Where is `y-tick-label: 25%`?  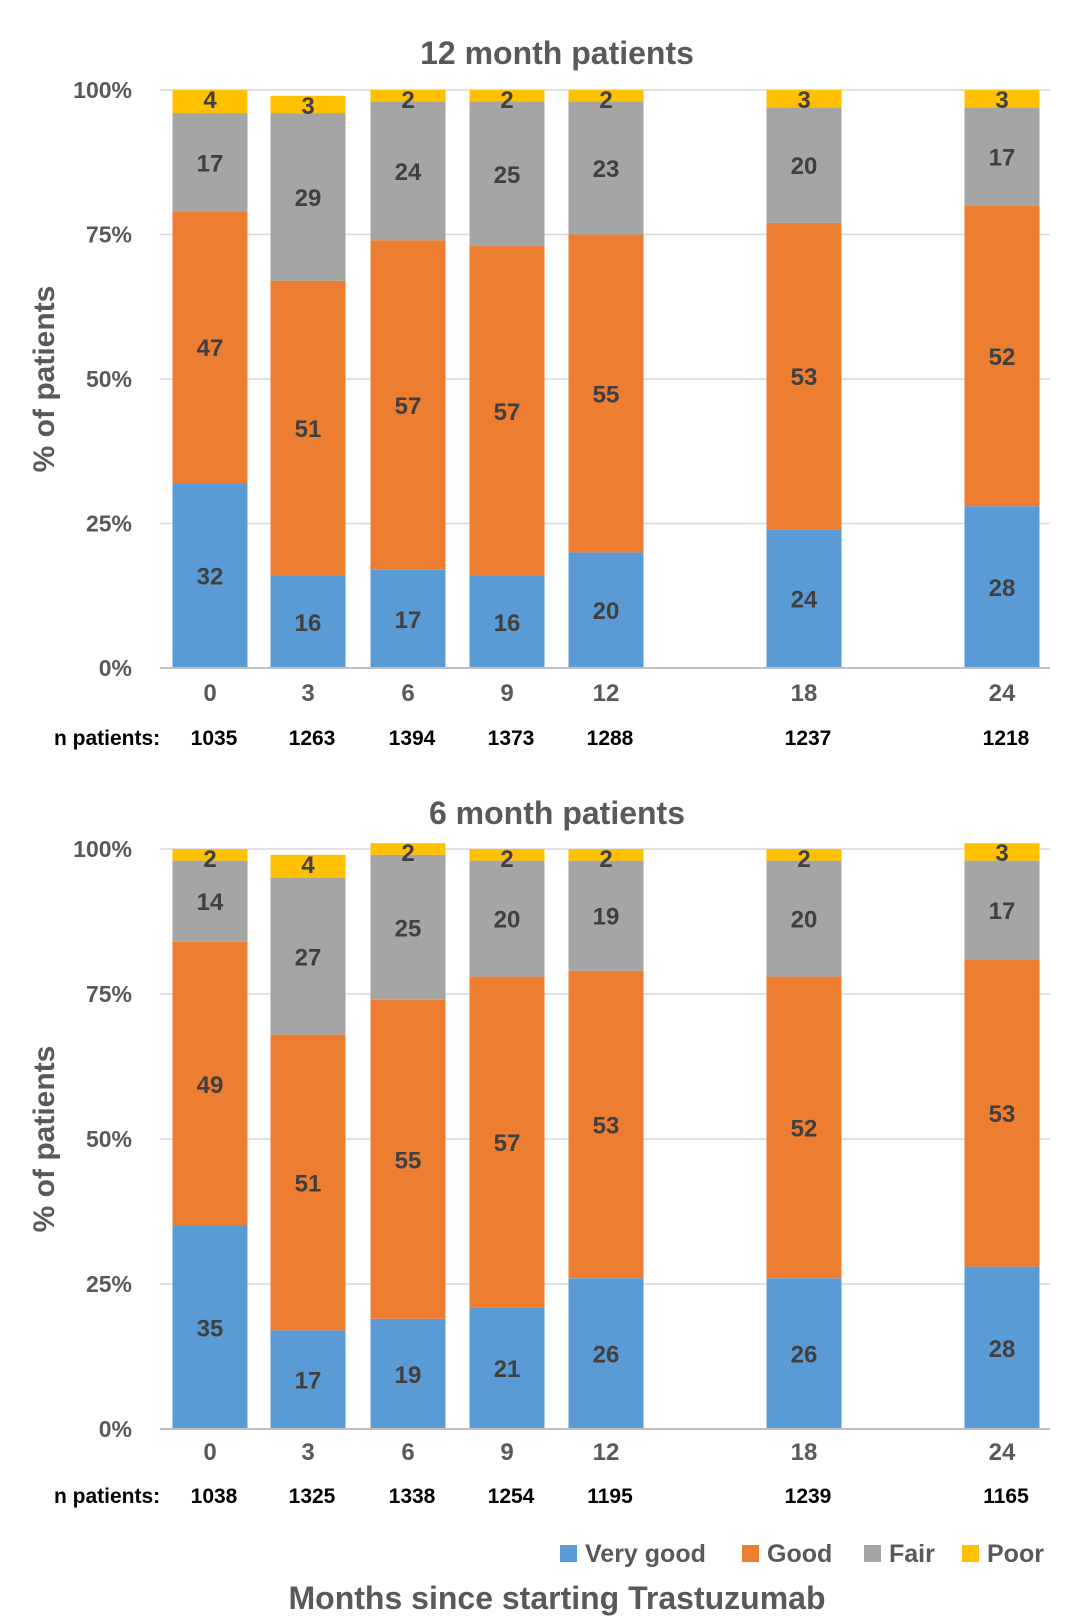
y-tick-label: 25% is located at coordinates (109, 524).